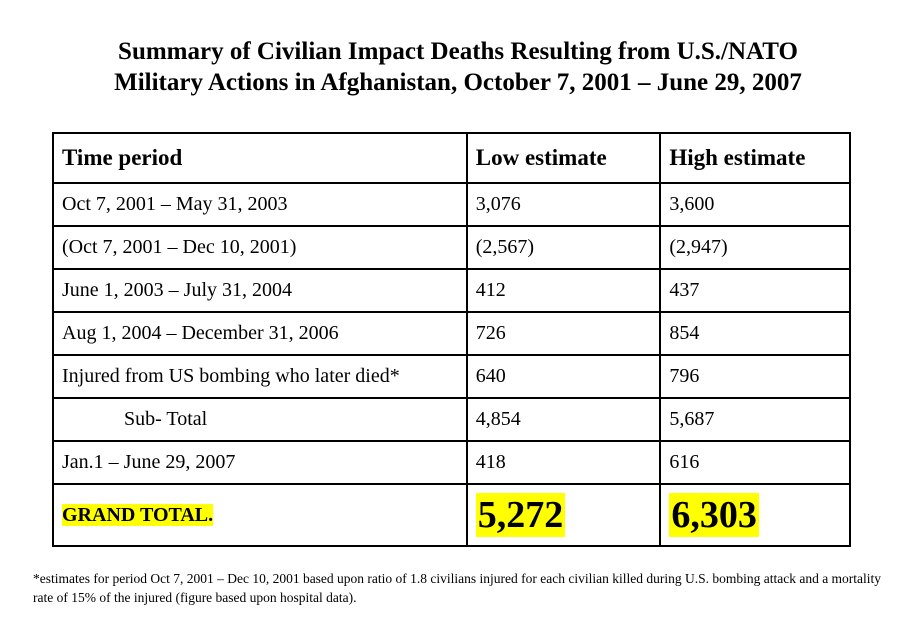 This screenshot has height=617, width=916. What do you see at coordinates (714, 515) in the screenshot?
I see `grand-total-high: 6,303` at bounding box center [714, 515].